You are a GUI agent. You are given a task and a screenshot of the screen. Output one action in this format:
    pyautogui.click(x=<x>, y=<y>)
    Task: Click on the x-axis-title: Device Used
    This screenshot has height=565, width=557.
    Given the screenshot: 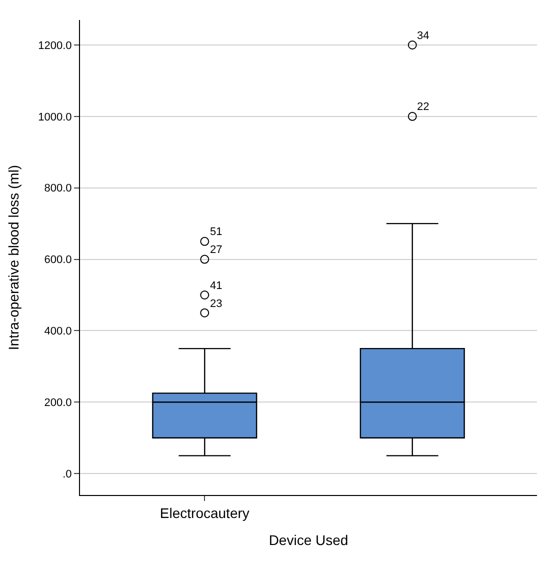 What is the action you would take?
    pyautogui.click(x=308, y=540)
    